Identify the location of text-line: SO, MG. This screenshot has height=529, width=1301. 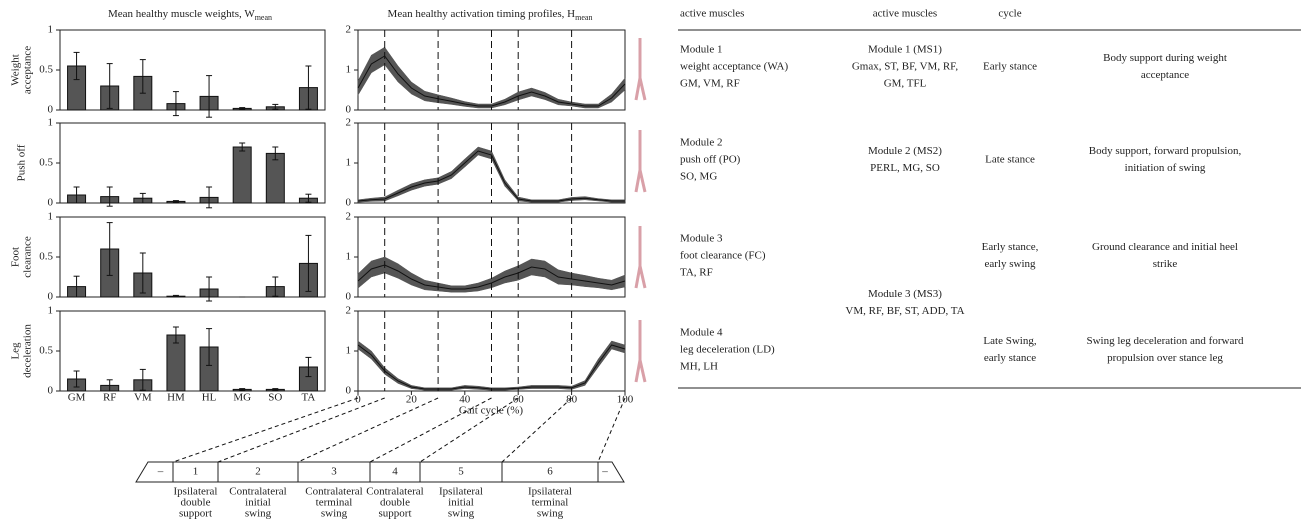
(698, 177).